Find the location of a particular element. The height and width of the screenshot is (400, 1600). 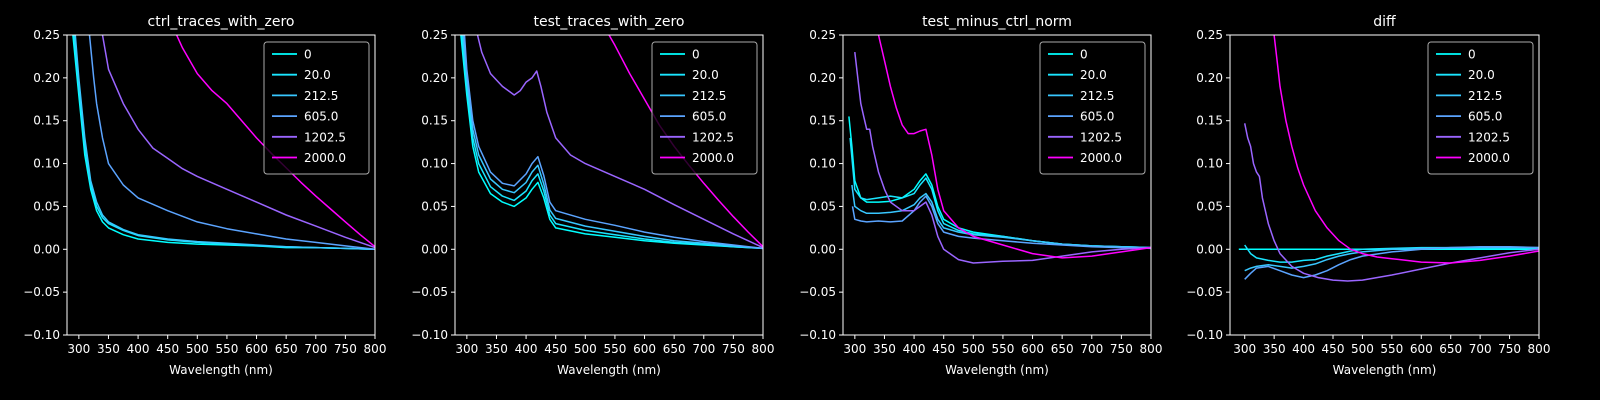

chart-title: ctrl_traces_with_zero is located at coordinates (221, 22).